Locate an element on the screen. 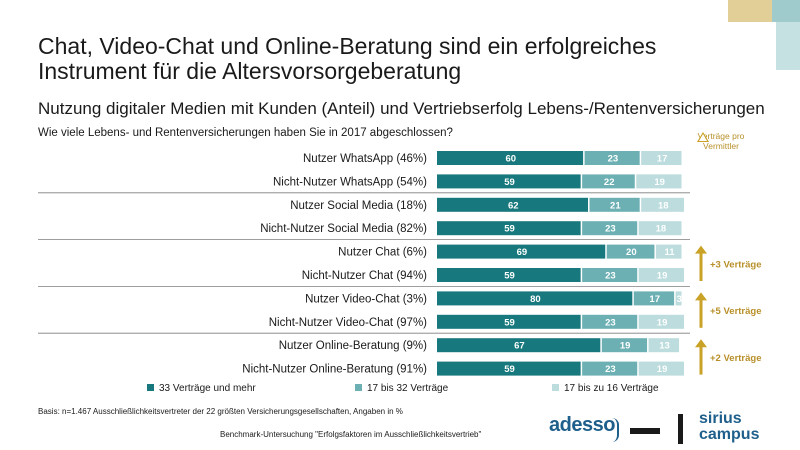  legend-item-3: 17 bis zu 16 Verträge is located at coordinates (605, 388).